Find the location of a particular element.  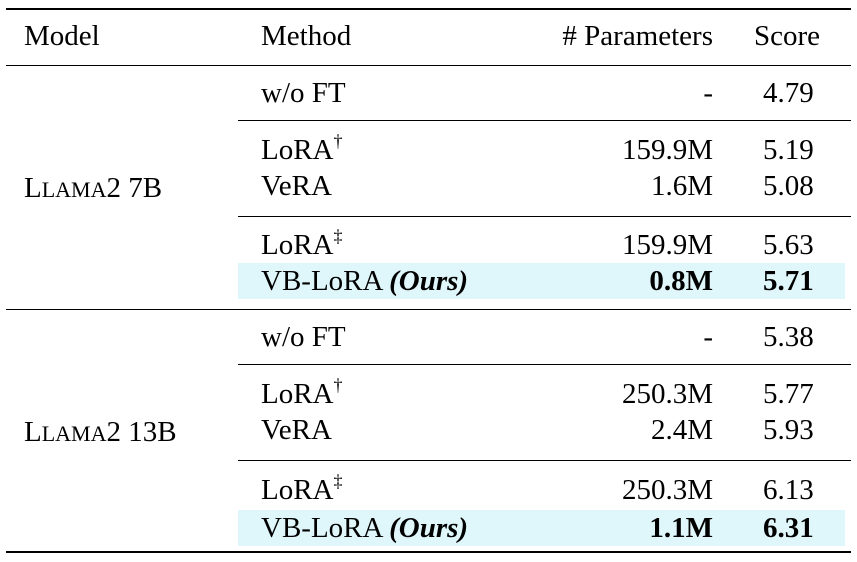

header-params: # Parameters is located at coordinates (637, 36).